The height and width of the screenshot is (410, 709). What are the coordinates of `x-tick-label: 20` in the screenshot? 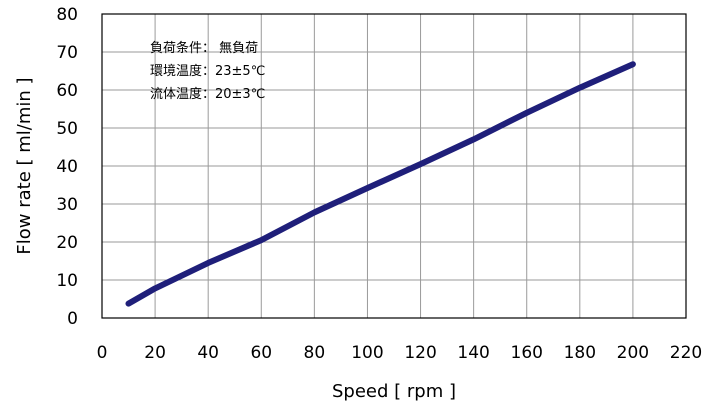 It's located at (155, 353).